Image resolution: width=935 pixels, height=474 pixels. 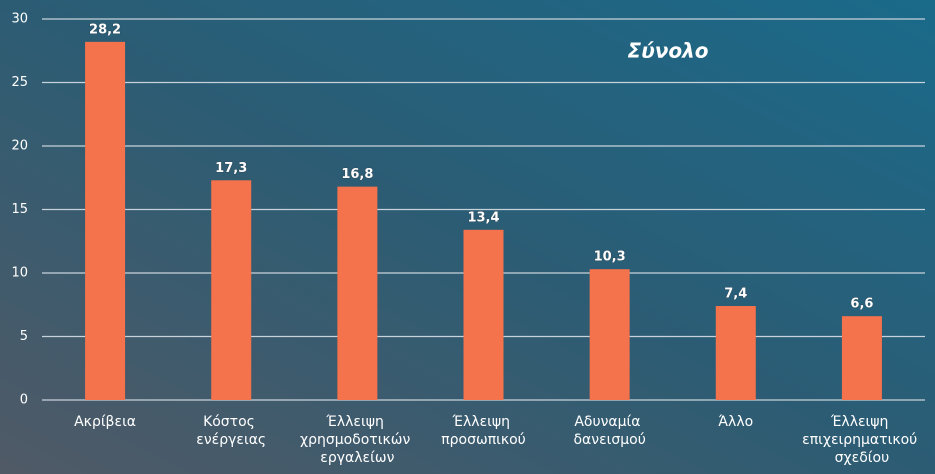 What do you see at coordinates (735, 294) in the screenshot?
I see `value-label: 7,4` at bounding box center [735, 294].